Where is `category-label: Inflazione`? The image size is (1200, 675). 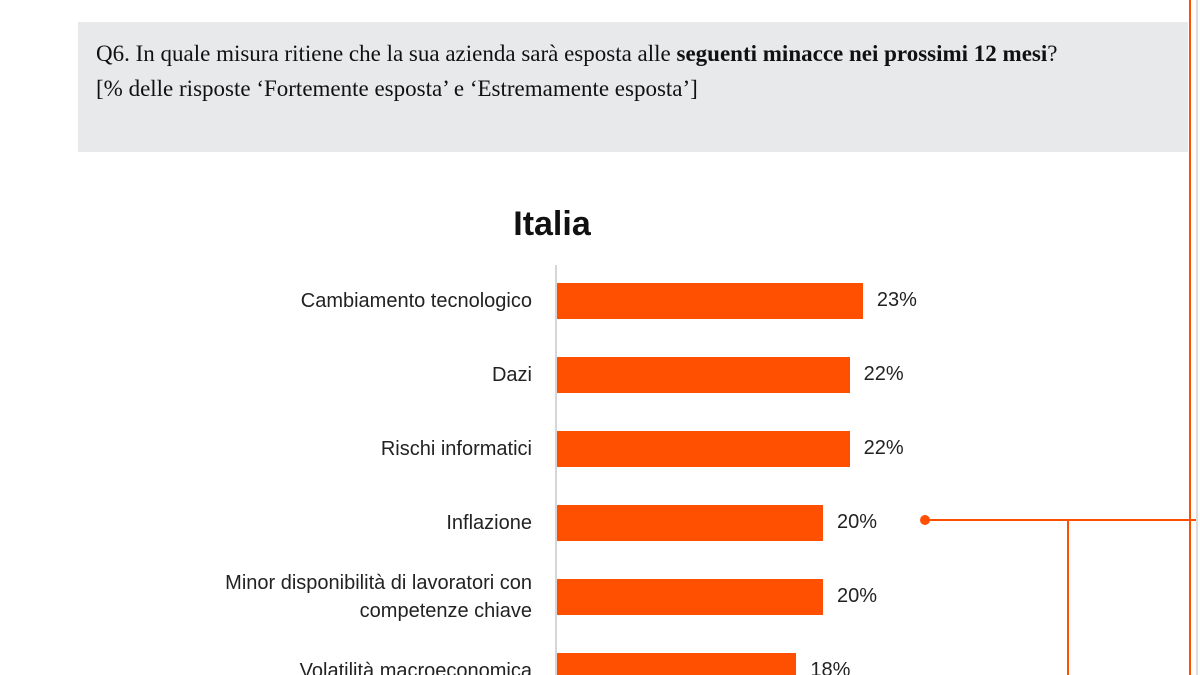 category-label: Inflazione is located at coordinates (489, 523).